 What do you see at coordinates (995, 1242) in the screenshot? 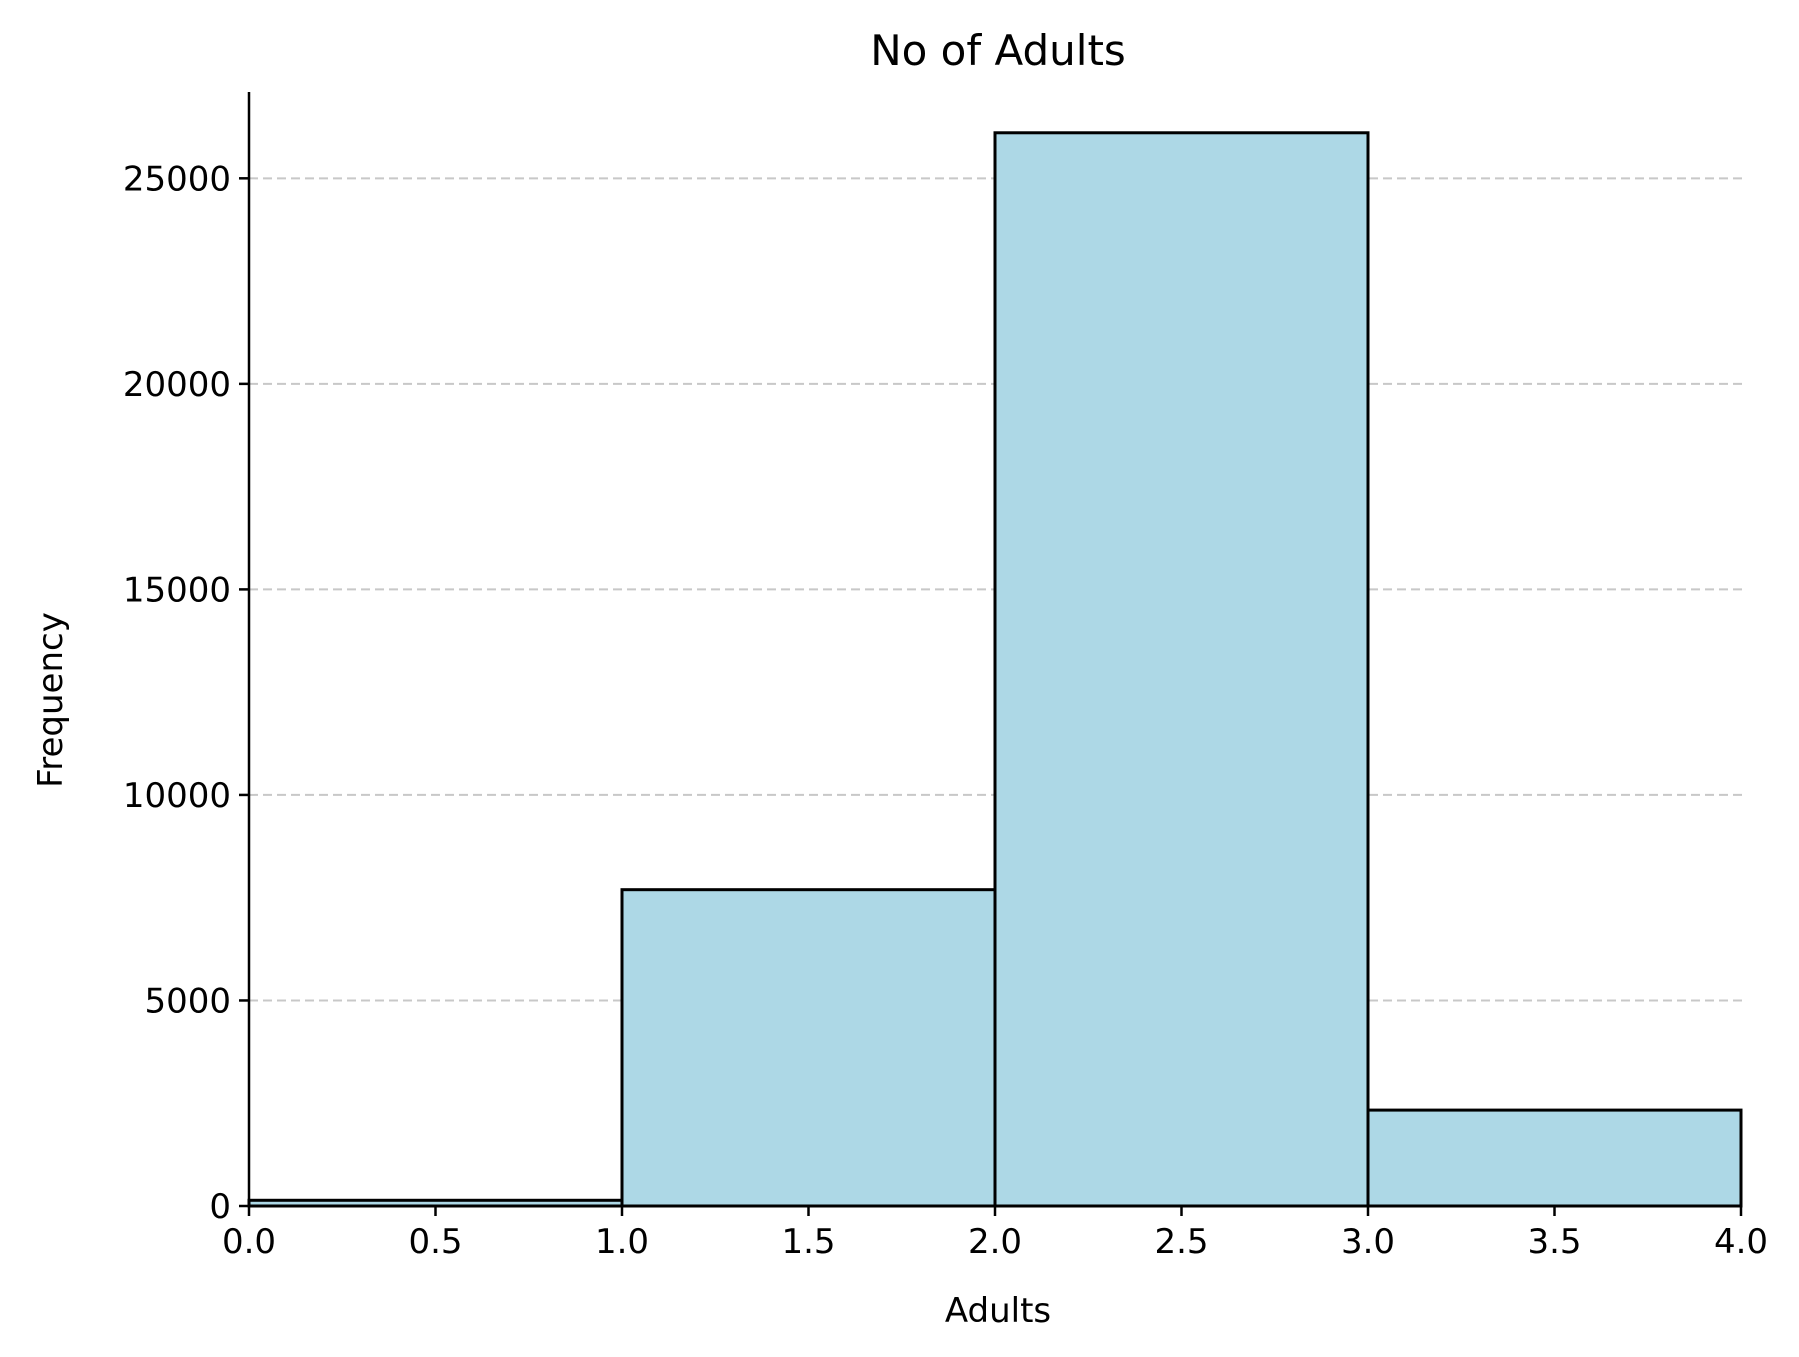
I see `x-tick-label: 2.0` at bounding box center [995, 1242].